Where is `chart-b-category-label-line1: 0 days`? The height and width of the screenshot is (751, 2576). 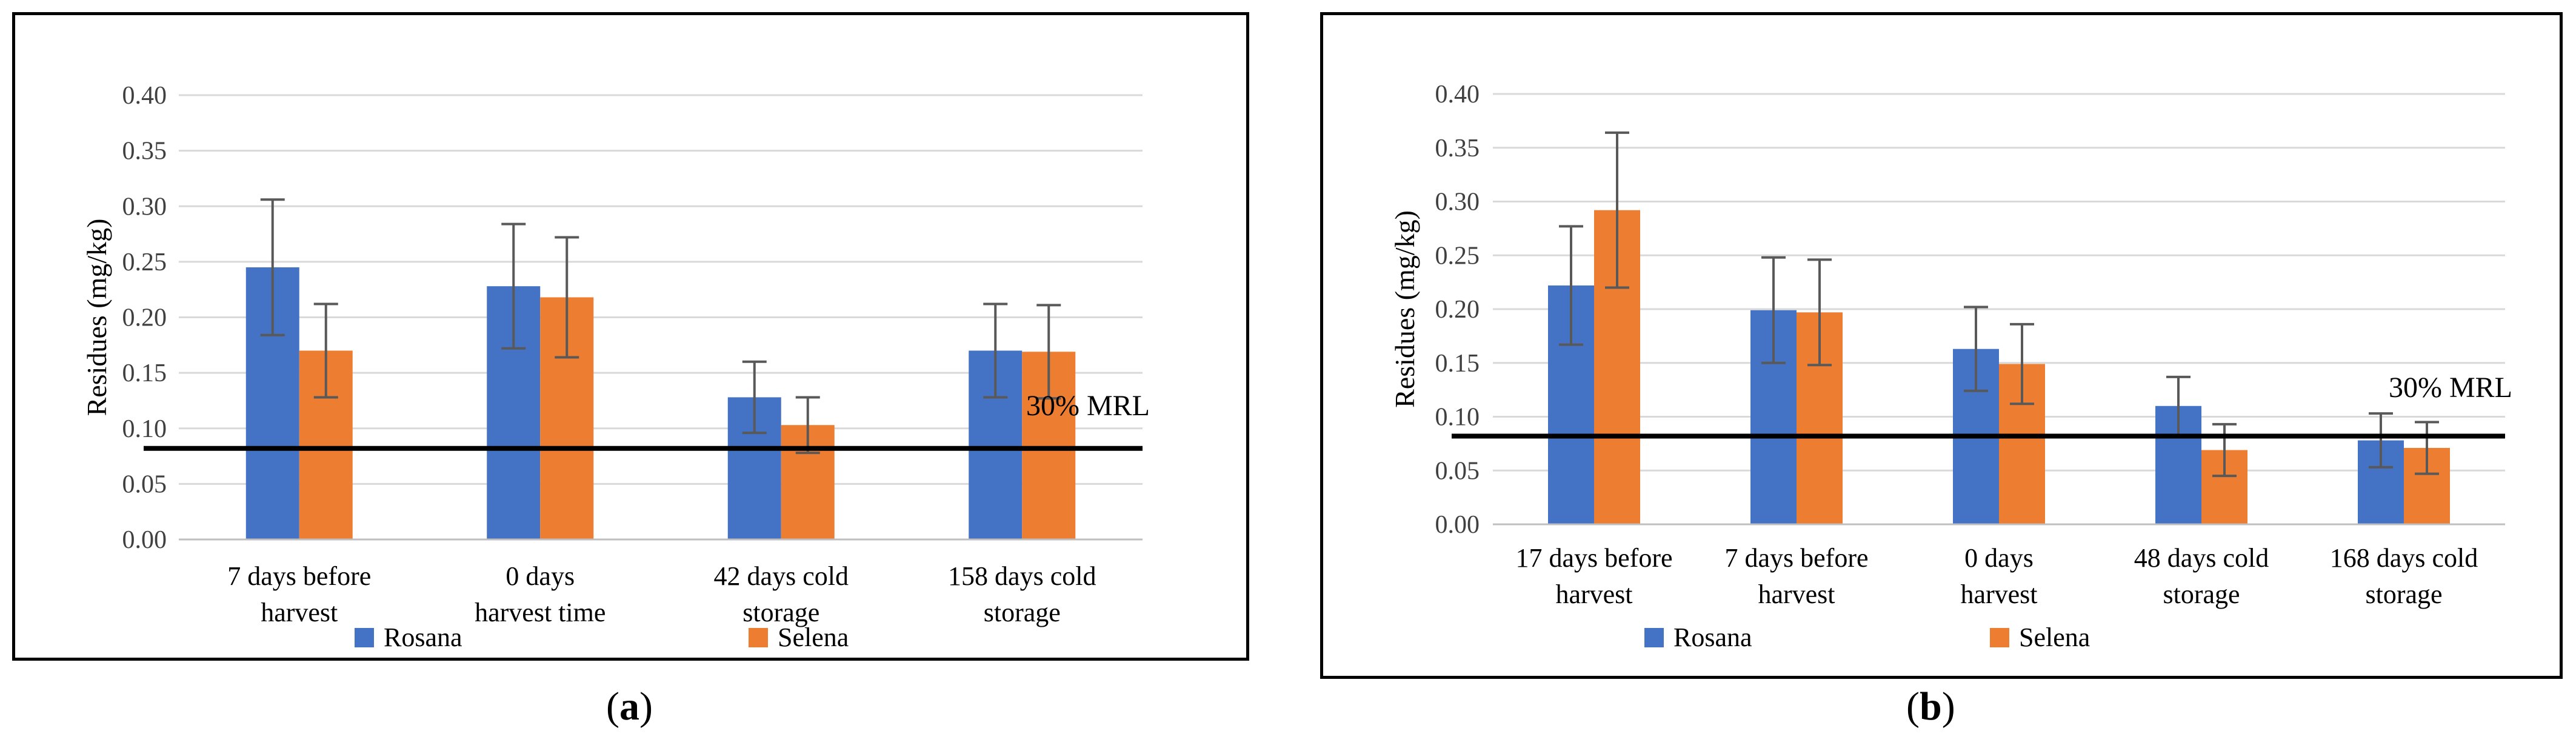
chart-b-category-label-line1: 0 days is located at coordinates (1999, 558).